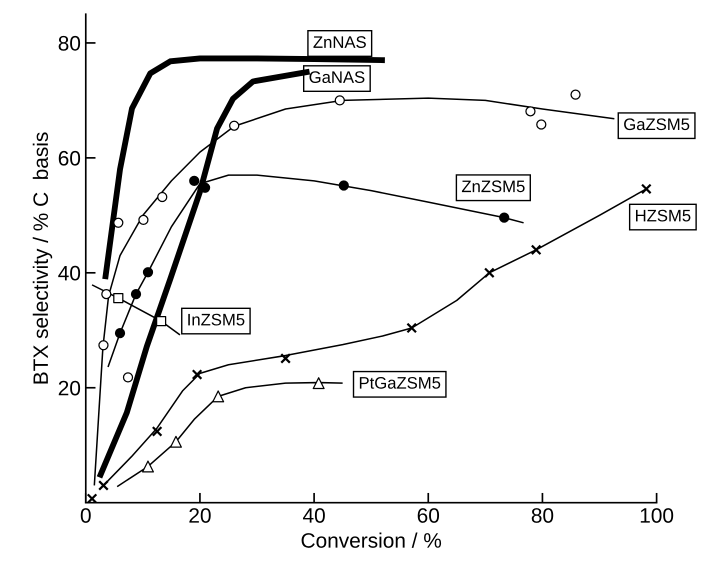 The width and height of the screenshot is (703, 568). I want to click on legend-label: GaNAS, so click(337, 77).